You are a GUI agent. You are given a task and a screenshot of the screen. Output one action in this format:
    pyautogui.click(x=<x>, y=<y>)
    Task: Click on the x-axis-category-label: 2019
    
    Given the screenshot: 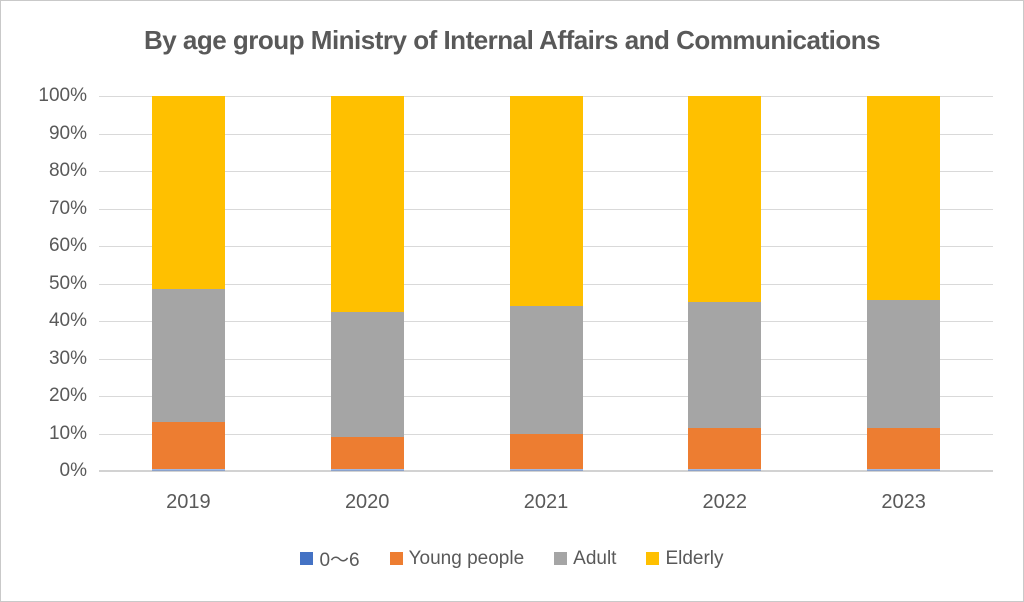 What is the action you would take?
    pyautogui.click(x=188, y=502)
    